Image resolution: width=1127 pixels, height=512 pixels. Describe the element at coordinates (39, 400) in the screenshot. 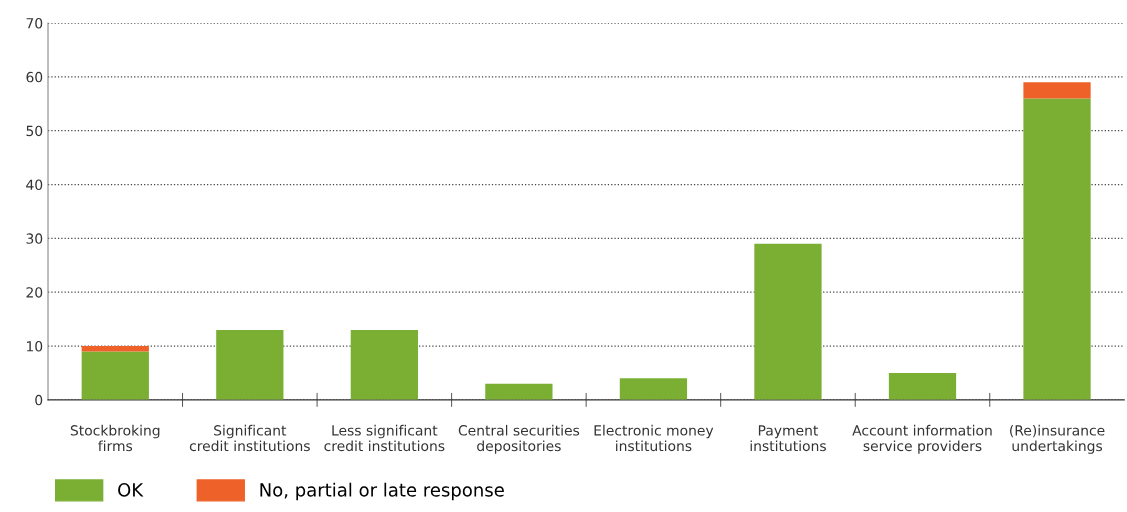

I see `y-tick-label: 0` at that location.